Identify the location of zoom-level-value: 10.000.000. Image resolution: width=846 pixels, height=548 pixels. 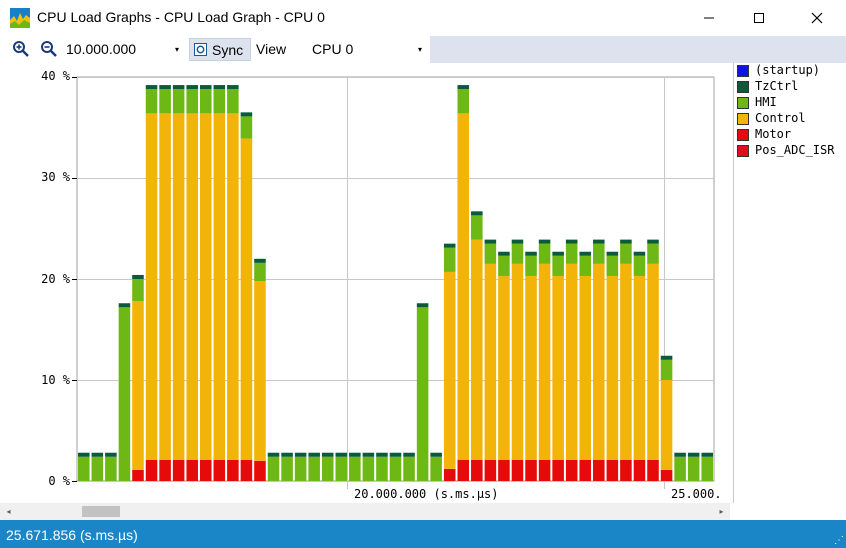
(101, 49).